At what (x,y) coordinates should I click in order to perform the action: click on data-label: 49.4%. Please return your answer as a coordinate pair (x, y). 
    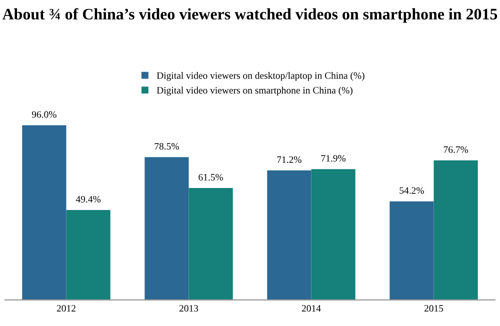
    Looking at the image, I should click on (88, 199).